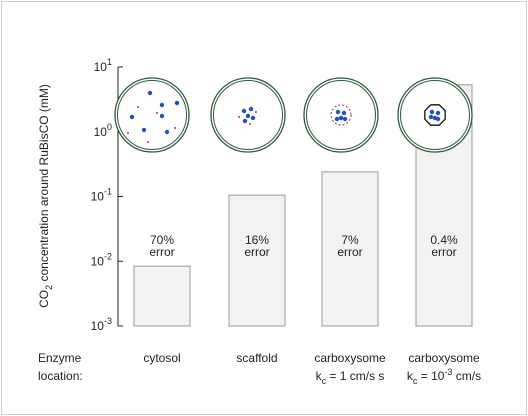  I want to click on tick-exponent: 1, so click(109, 62).